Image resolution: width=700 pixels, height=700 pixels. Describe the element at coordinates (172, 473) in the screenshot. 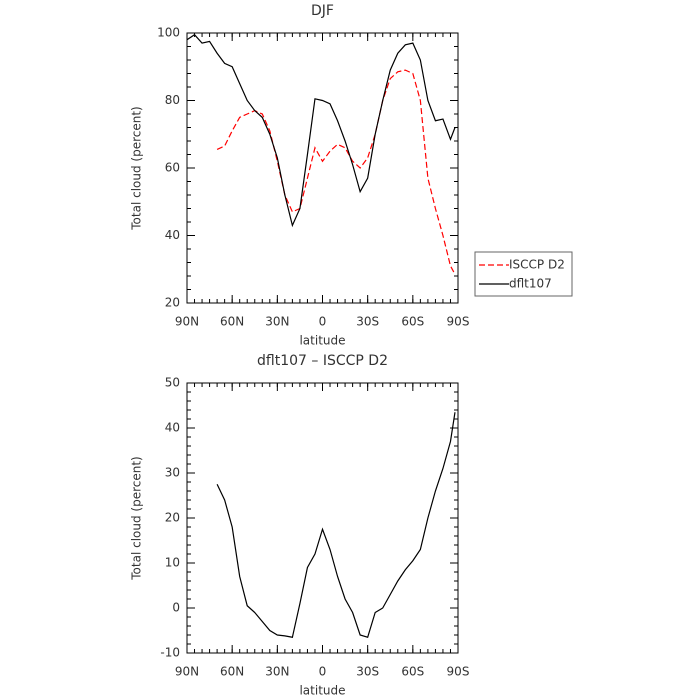

I see `y-tick-label: 30` at that location.